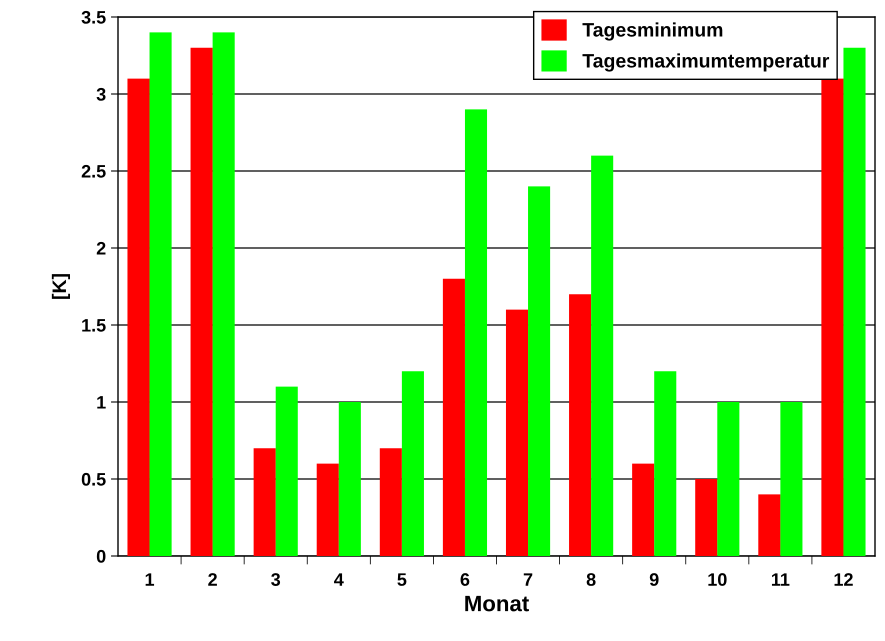 The width and height of the screenshot is (885, 641). What do you see at coordinates (94, 325) in the screenshot?
I see `y-tick-label: 1.5` at bounding box center [94, 325].